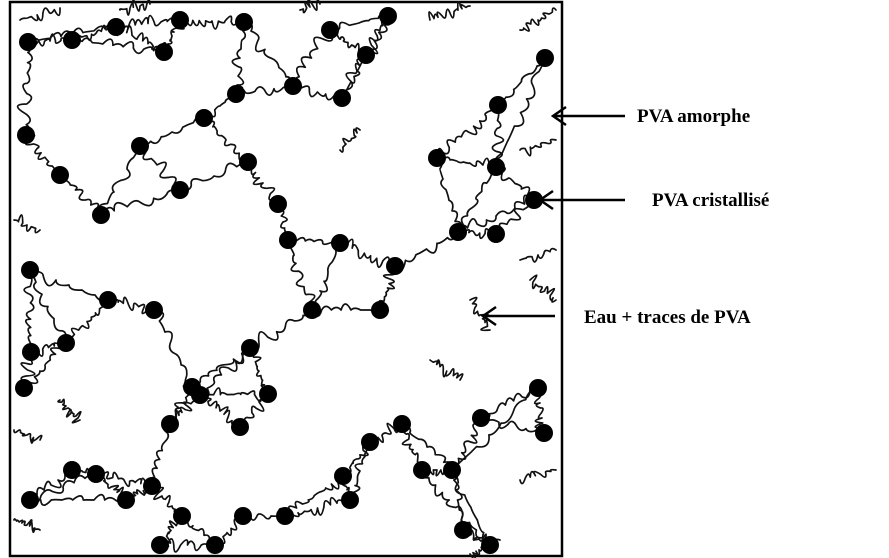 The image size is (889, 558). I want to click on arrow-water, so click(517, 316).